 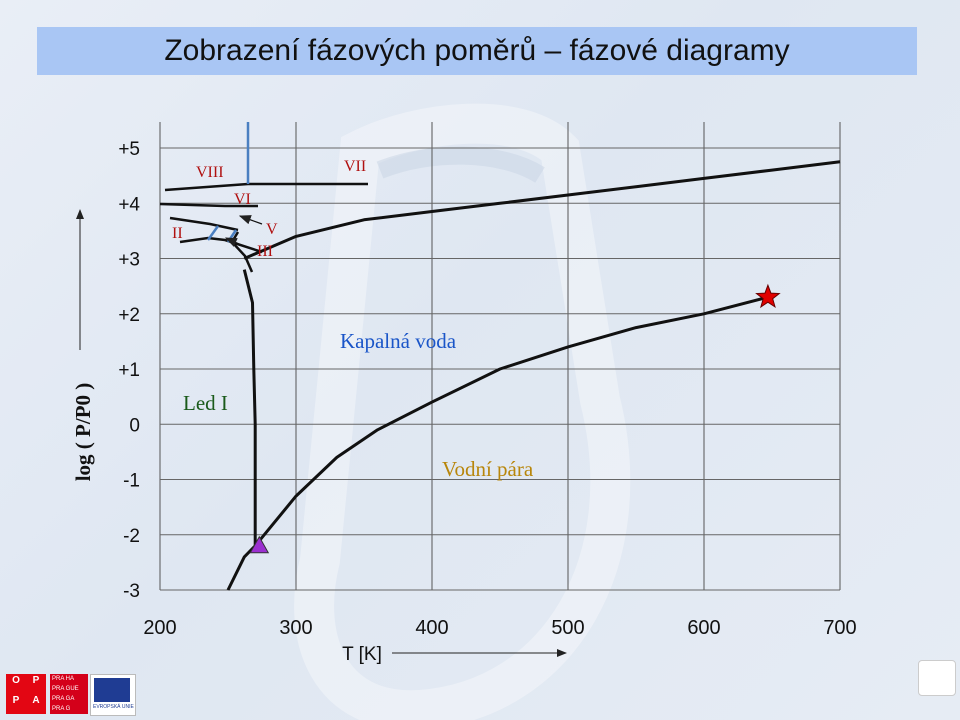 What do you see at coordinates (488, 469) in the screenshot?
I see `region-label: Vodní pára` at bounding box center [488, 469].